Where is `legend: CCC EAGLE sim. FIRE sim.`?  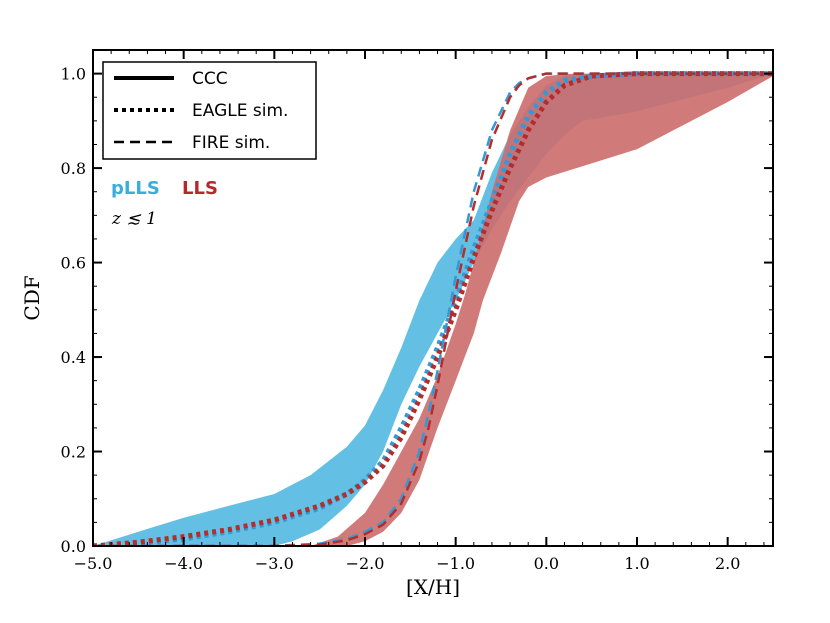
legend: CCC EAGLE sim. FIRE sim. is located at coordinates (209, 110).